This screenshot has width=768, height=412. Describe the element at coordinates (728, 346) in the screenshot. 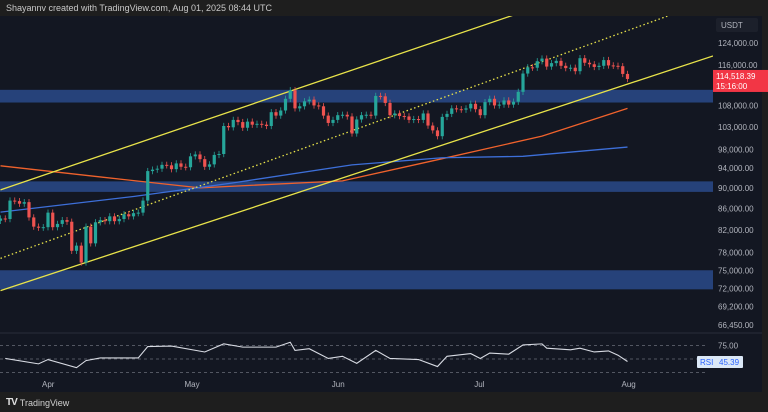

I see `rsi-tick-label: 75.00` at that location.